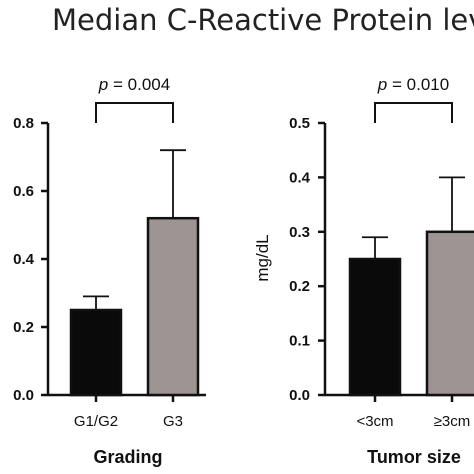 This screenshot has width=474, height=474. I want to click on y-tick-label: 0.1, so click(299, 341).